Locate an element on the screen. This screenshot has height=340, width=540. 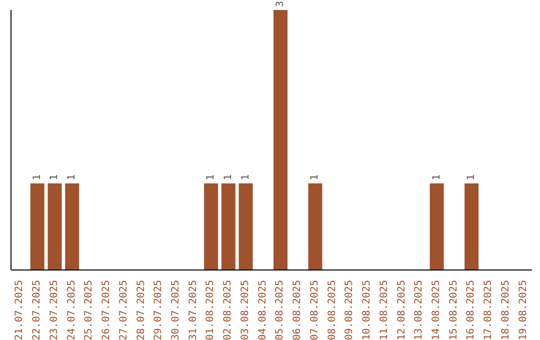
x-tick-label: 30.07.2025 is located at coordinates (176, 310).